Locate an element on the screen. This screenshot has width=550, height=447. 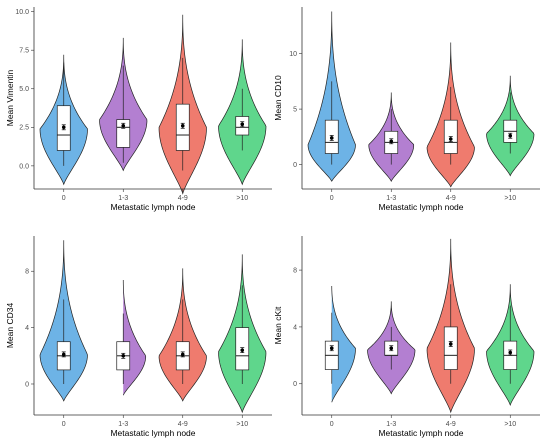
y-tick-label-4: 10.0 is located at coordinates (22, 12).